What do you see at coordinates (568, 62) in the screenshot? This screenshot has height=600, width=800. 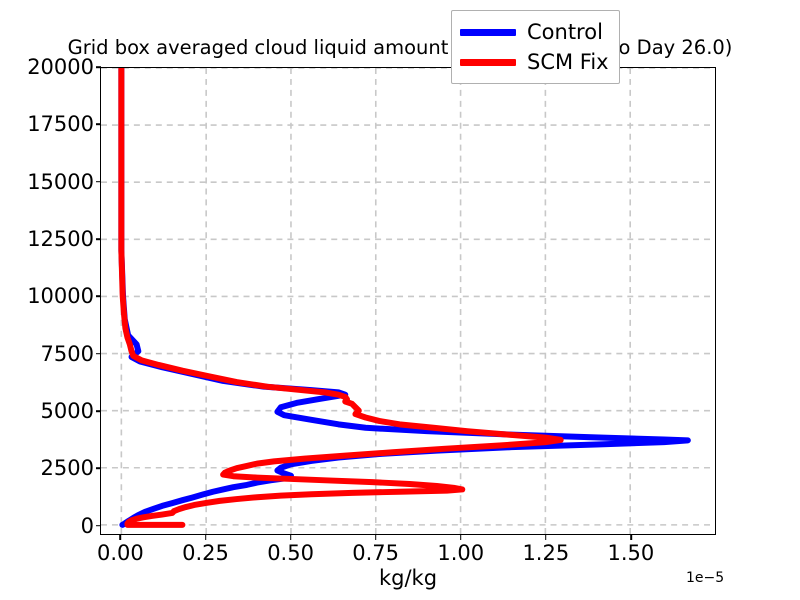 I see `legend-label: SCM Fix` at bounding box center [568, 62].